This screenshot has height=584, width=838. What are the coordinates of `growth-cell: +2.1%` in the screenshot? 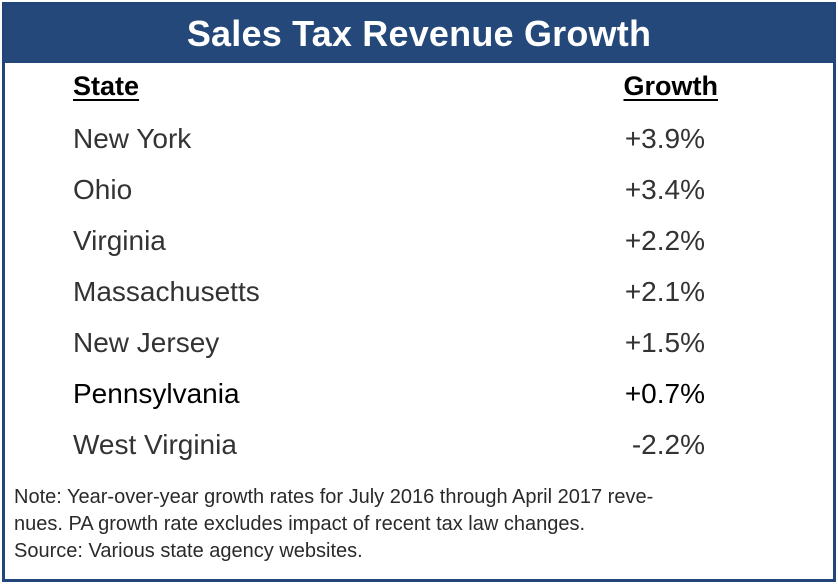 It's located at (664, 291).